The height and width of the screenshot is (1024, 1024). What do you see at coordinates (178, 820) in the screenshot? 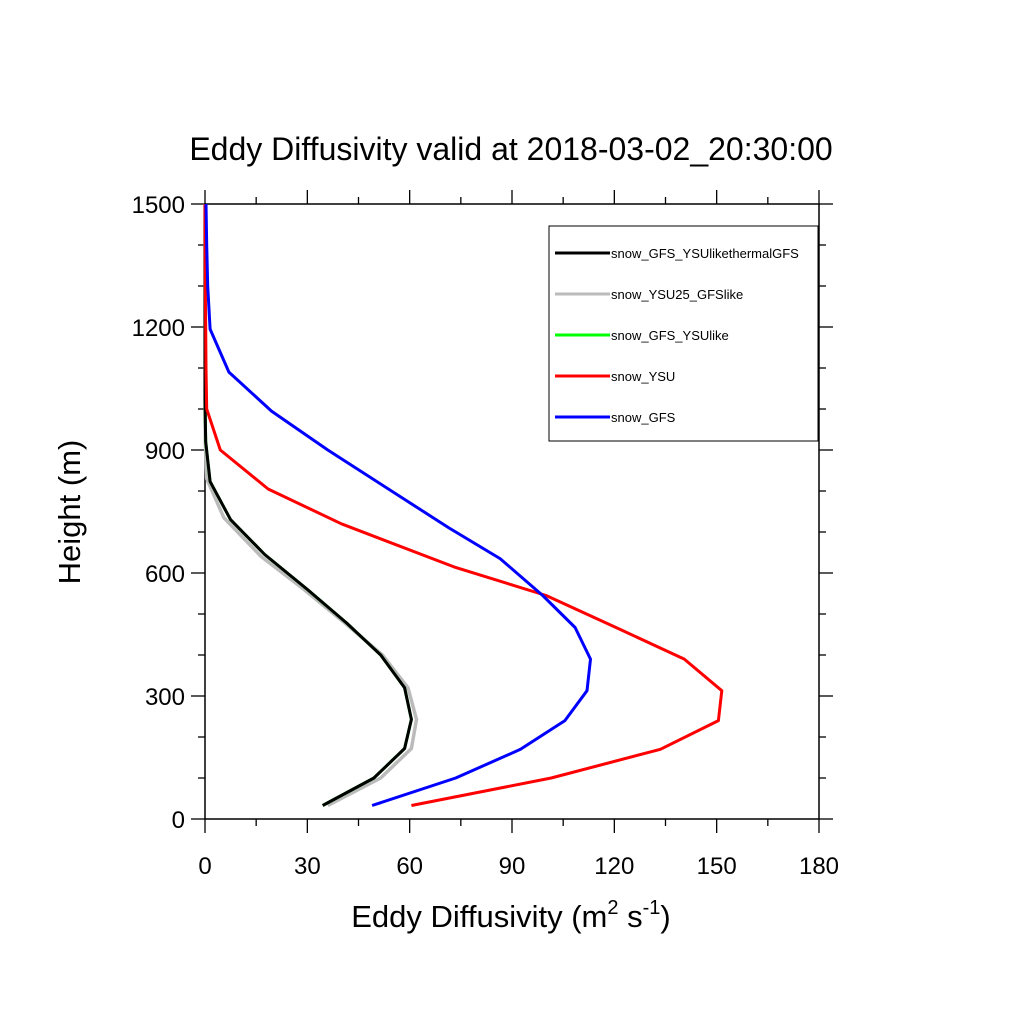
I see `y-tick-label: 0` at bounding box center [178, 820].